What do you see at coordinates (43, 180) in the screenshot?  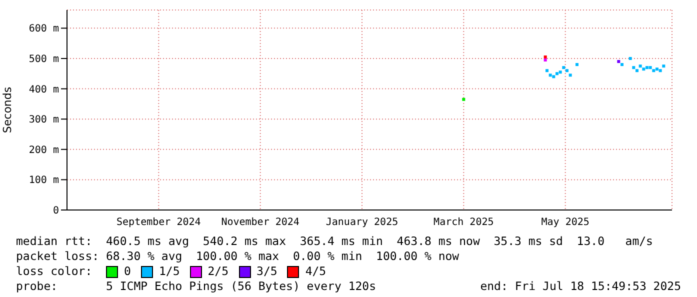 I see `y-tick-label: 100 m` at bounding box center [43, 180].